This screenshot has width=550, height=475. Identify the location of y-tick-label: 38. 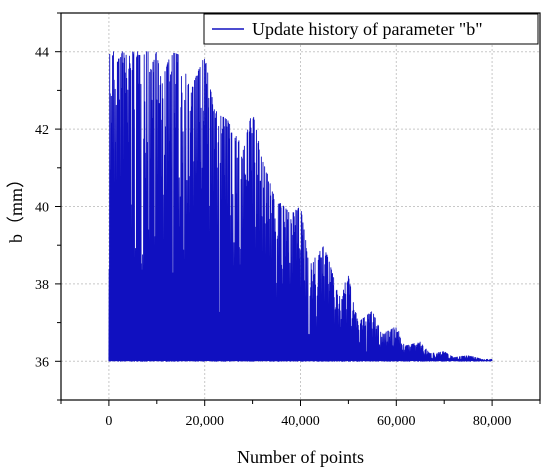
(42, 285).